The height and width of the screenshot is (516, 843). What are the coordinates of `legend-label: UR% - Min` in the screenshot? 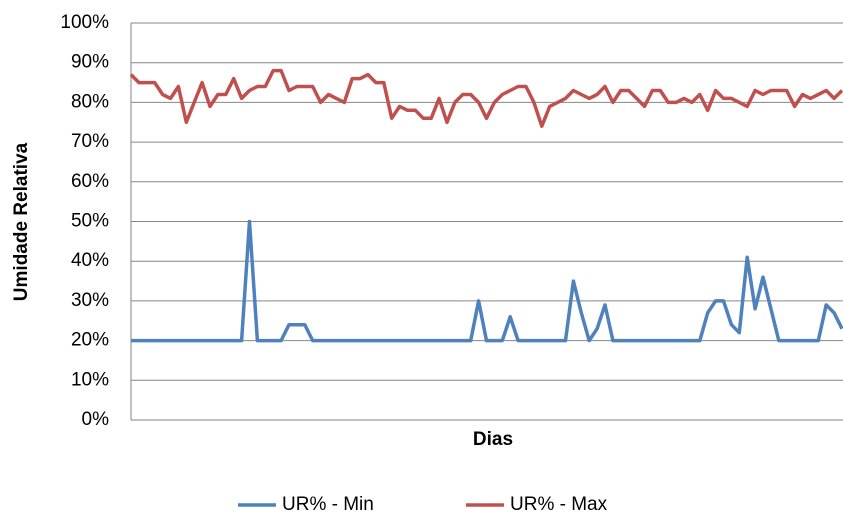 It's located at (328, 504).